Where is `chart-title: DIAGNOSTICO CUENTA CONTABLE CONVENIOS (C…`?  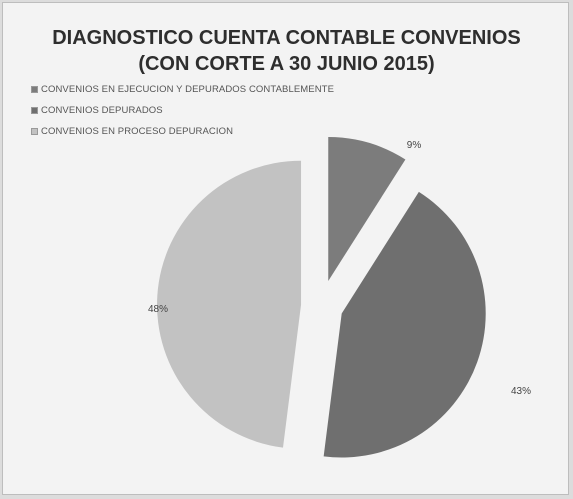
chart-title: DIAGNOSTICO CUENTA CONTABLE CONVENIOS (C… is located at coordinates (286, 51).